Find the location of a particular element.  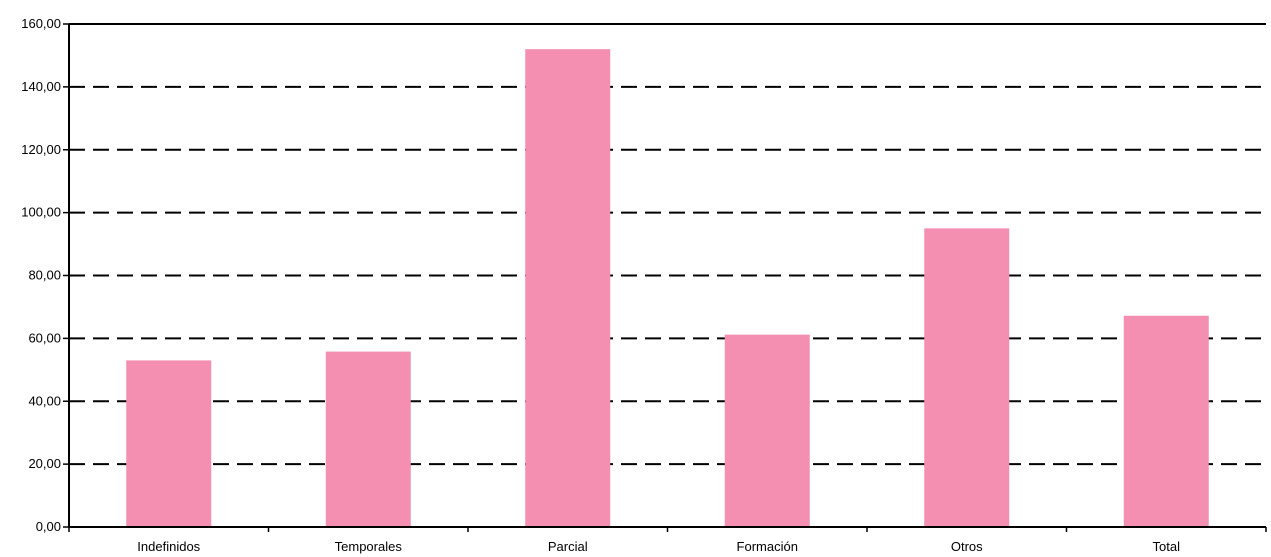

x-tick-label: Temporales is located at coordinates (369, 546).